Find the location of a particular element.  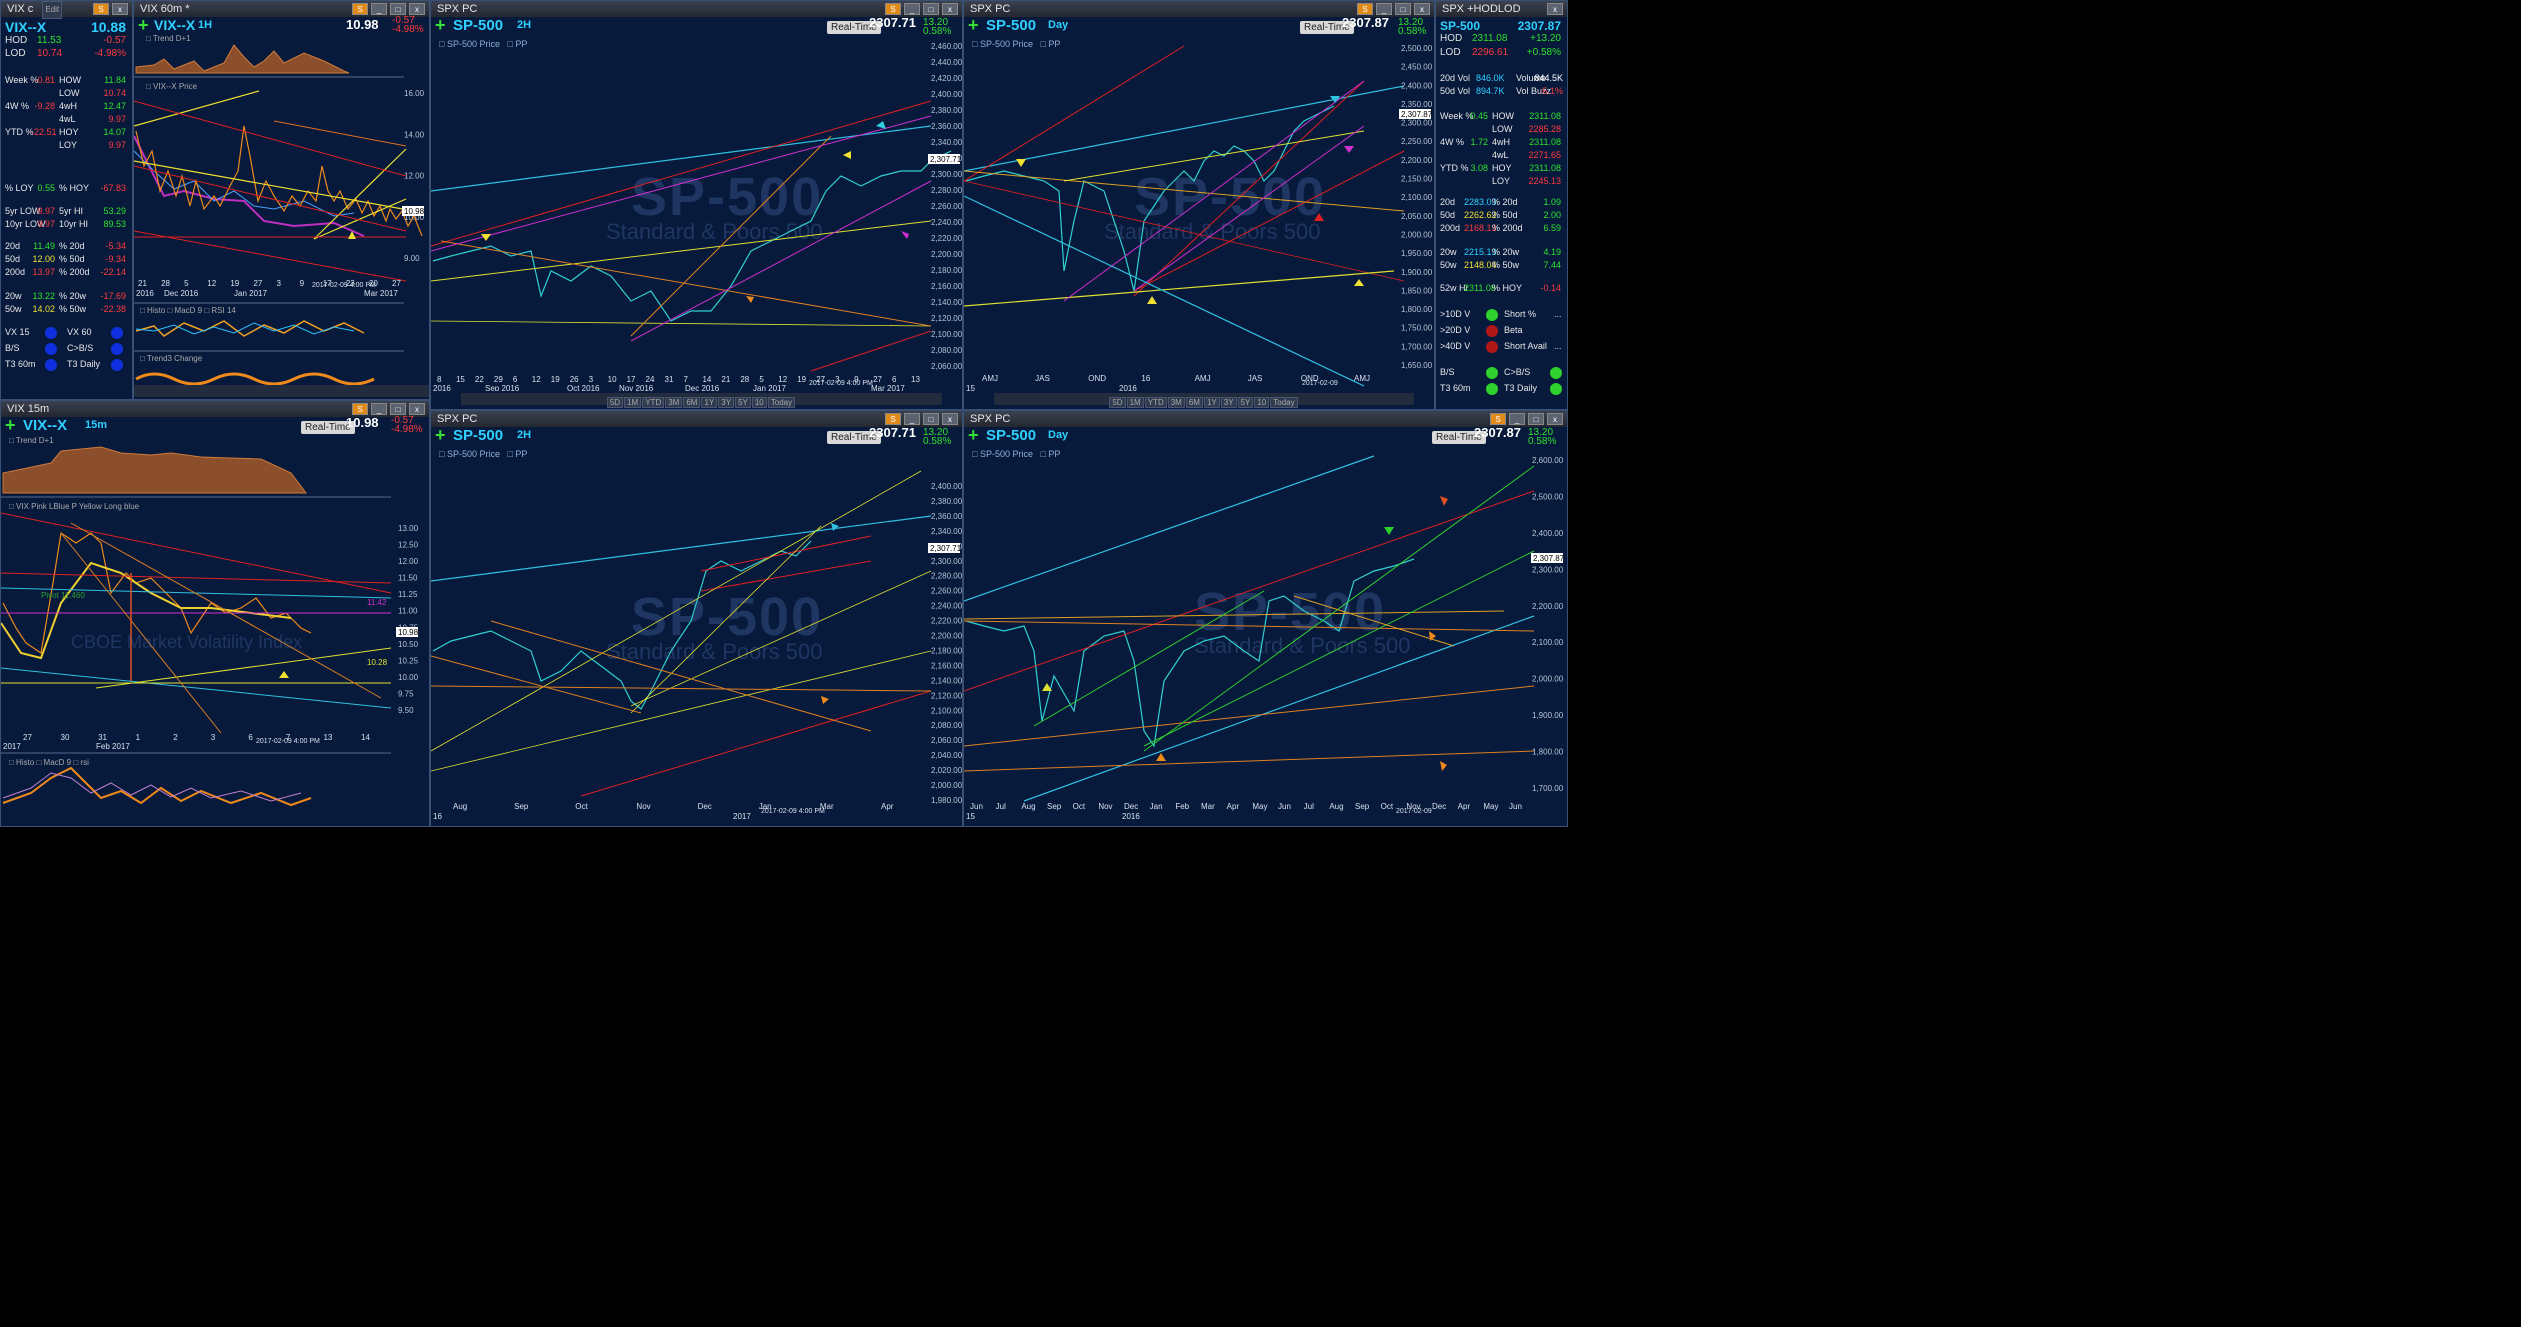

y-tick-label: 2,120.00 is located at coordinates (947, 318).